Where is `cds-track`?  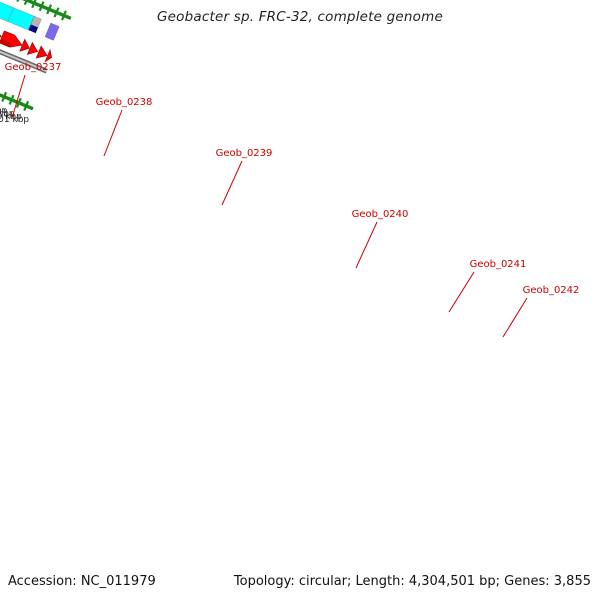
cds-track is located at coordinates (26, 46).